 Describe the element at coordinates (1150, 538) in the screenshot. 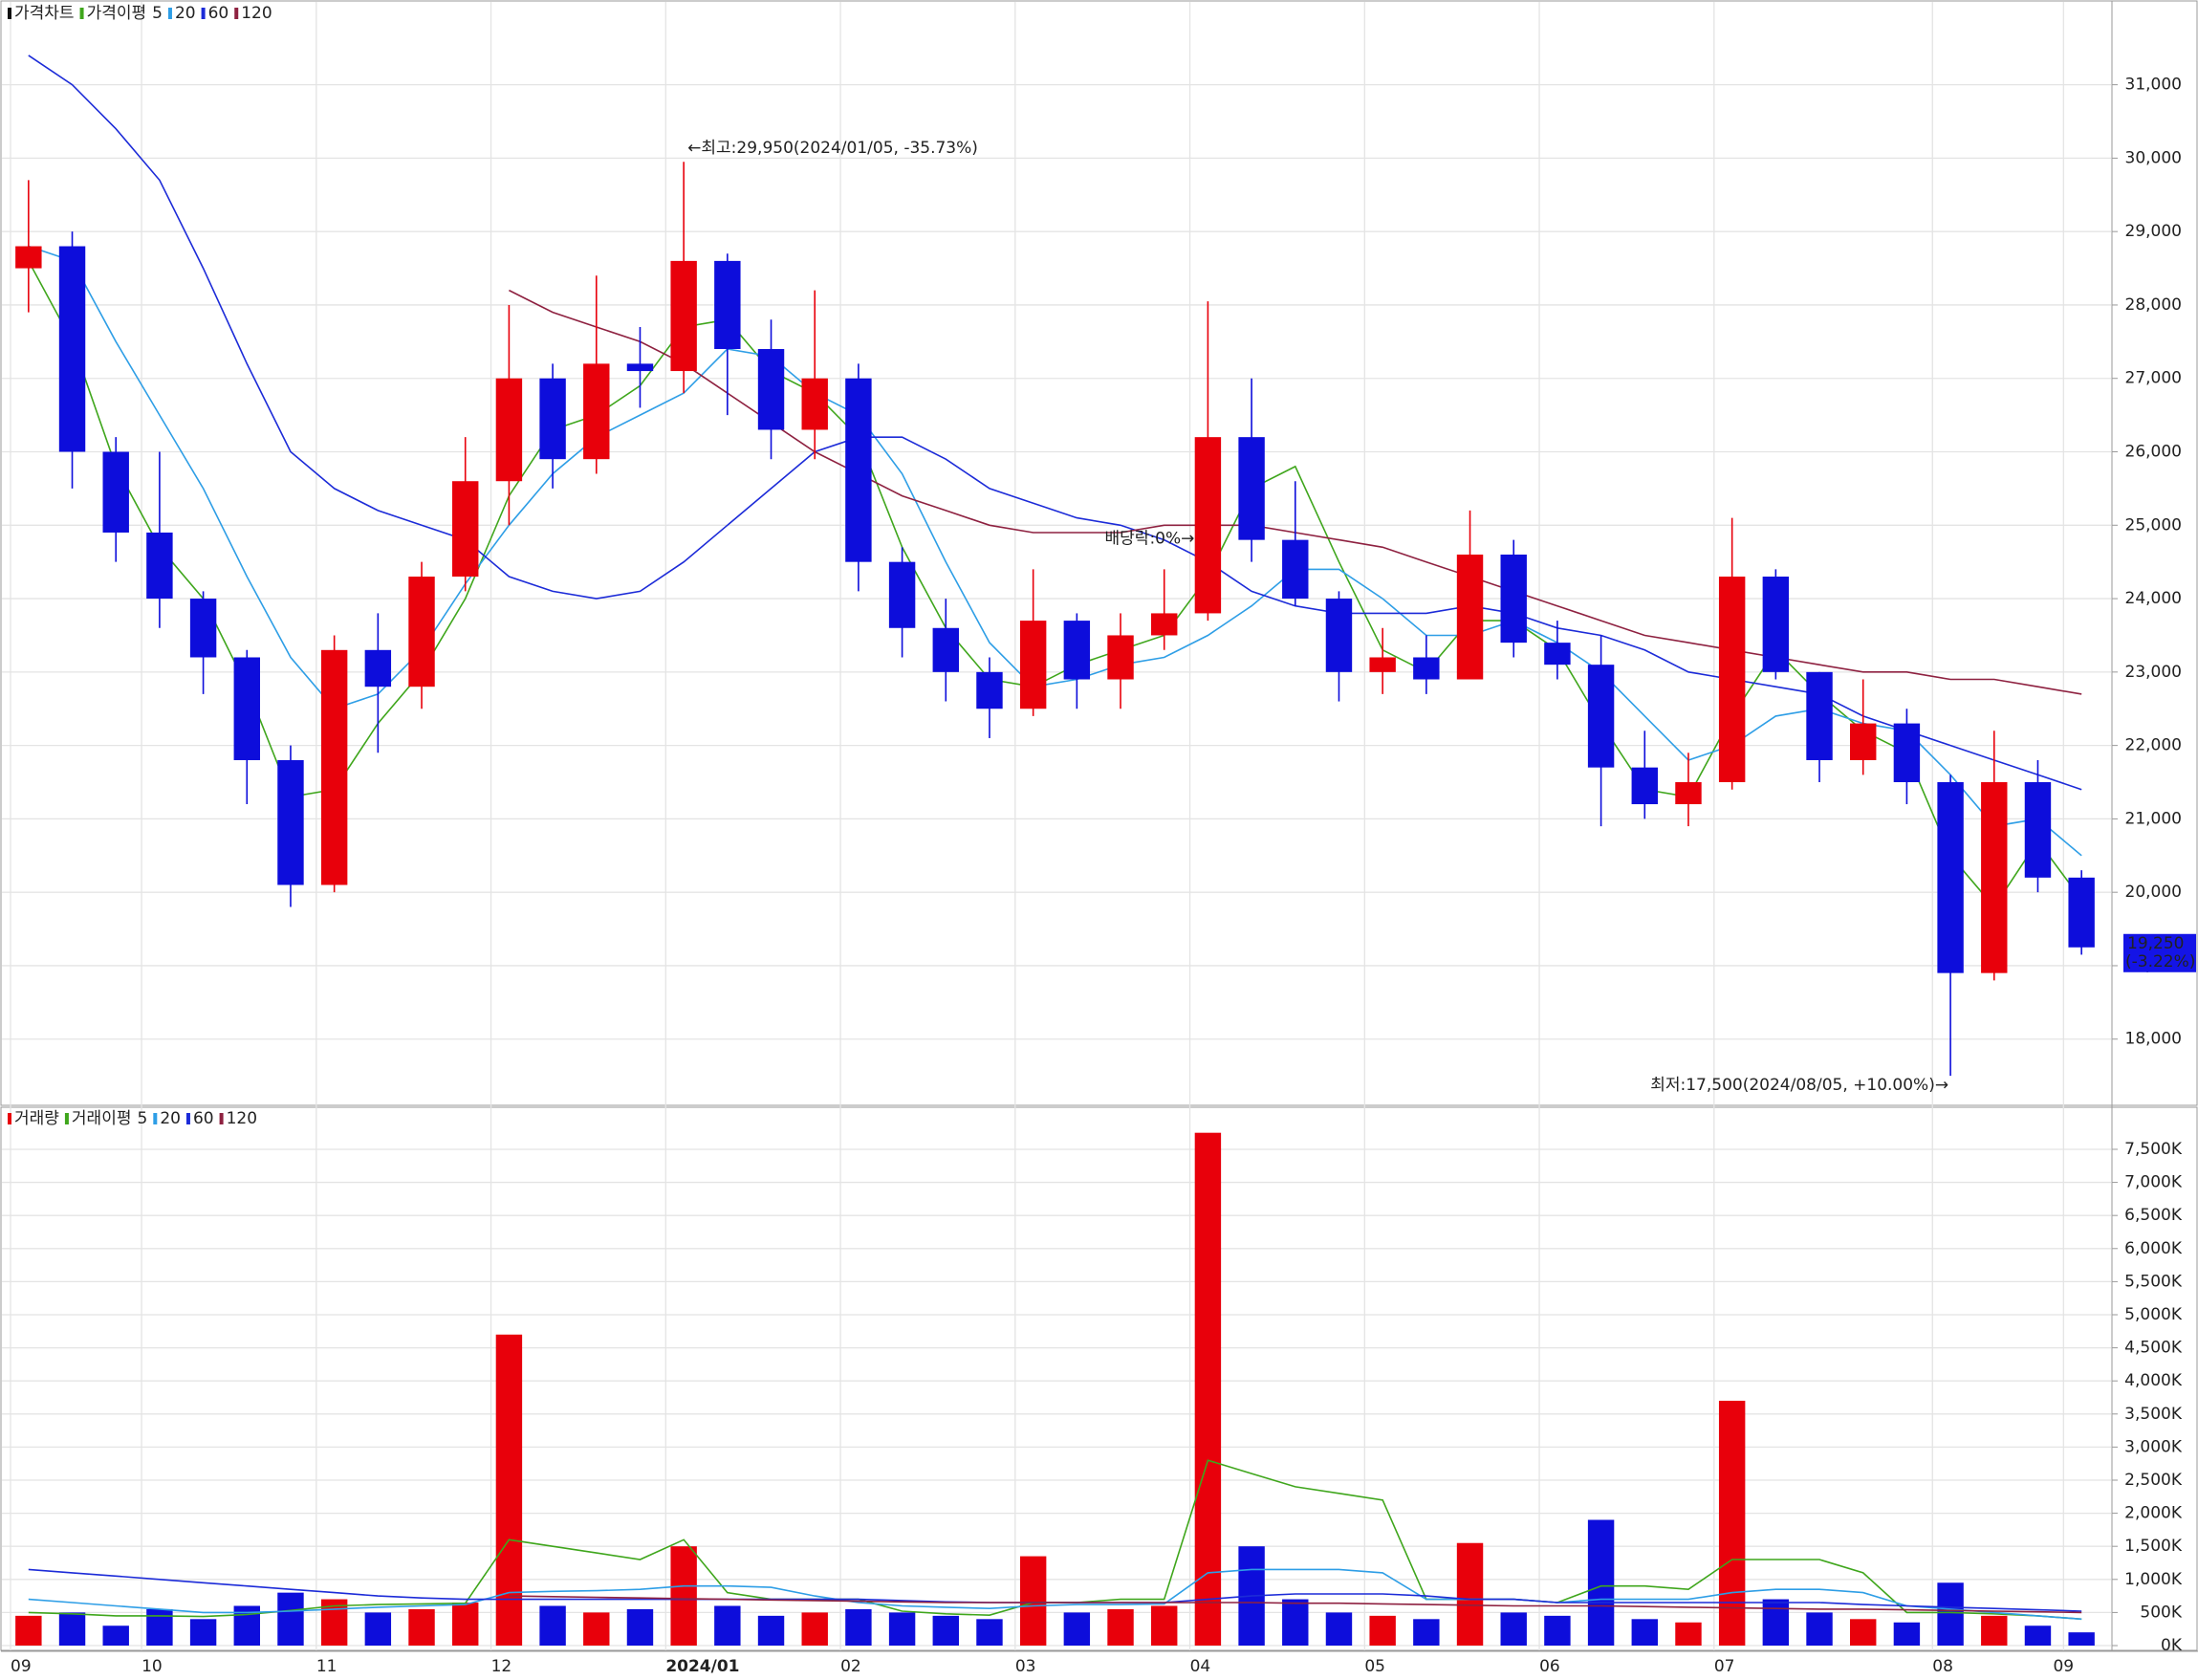

I see `annotation-dividend: 배당락:0%→` at that location.